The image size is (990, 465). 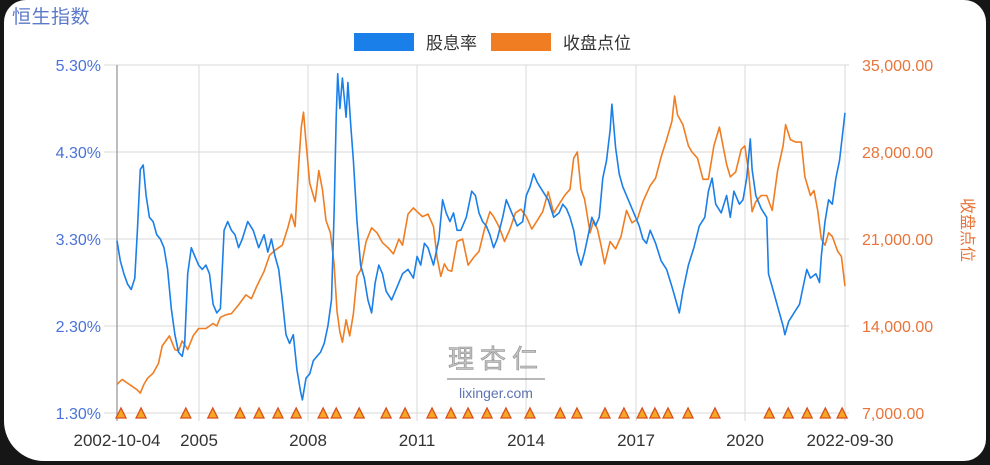 What do you see at coordinates (745, 440) in the screenshot?
I see `x-tick-6: 2020` at bounding box center [745, 440].